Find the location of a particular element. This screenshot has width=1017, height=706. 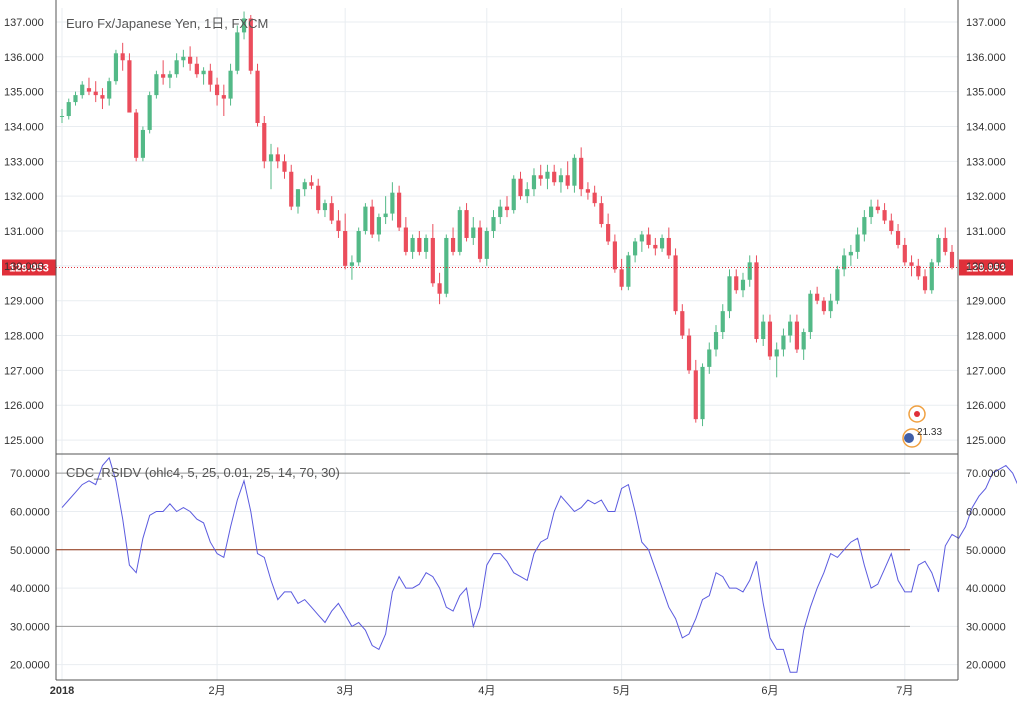

price-tick-left: 128.000 is located at coordinates (24, 337).